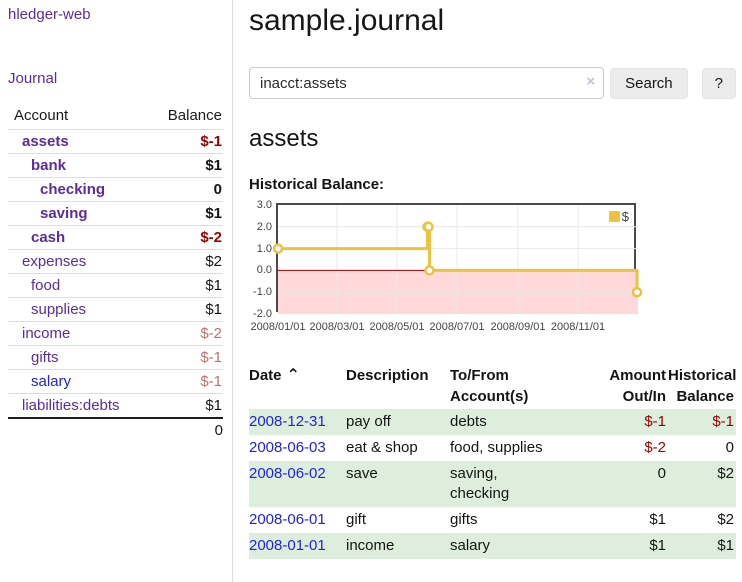  I want to click on account-row: income $-2, so click(115, 333).